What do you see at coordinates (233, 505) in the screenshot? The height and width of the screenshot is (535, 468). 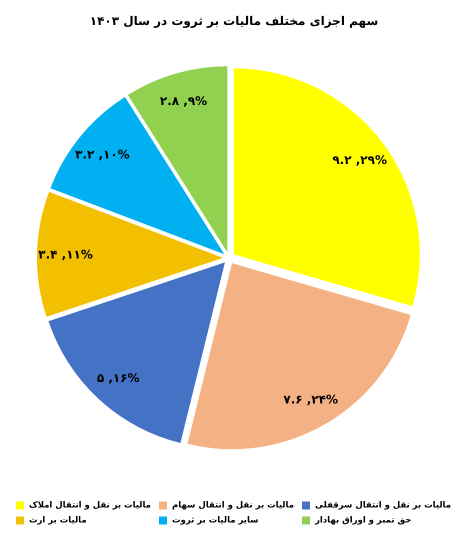 I see `legend-label: مالیات بر نقل و انتقال سهام` at bounding box center [233, 505].